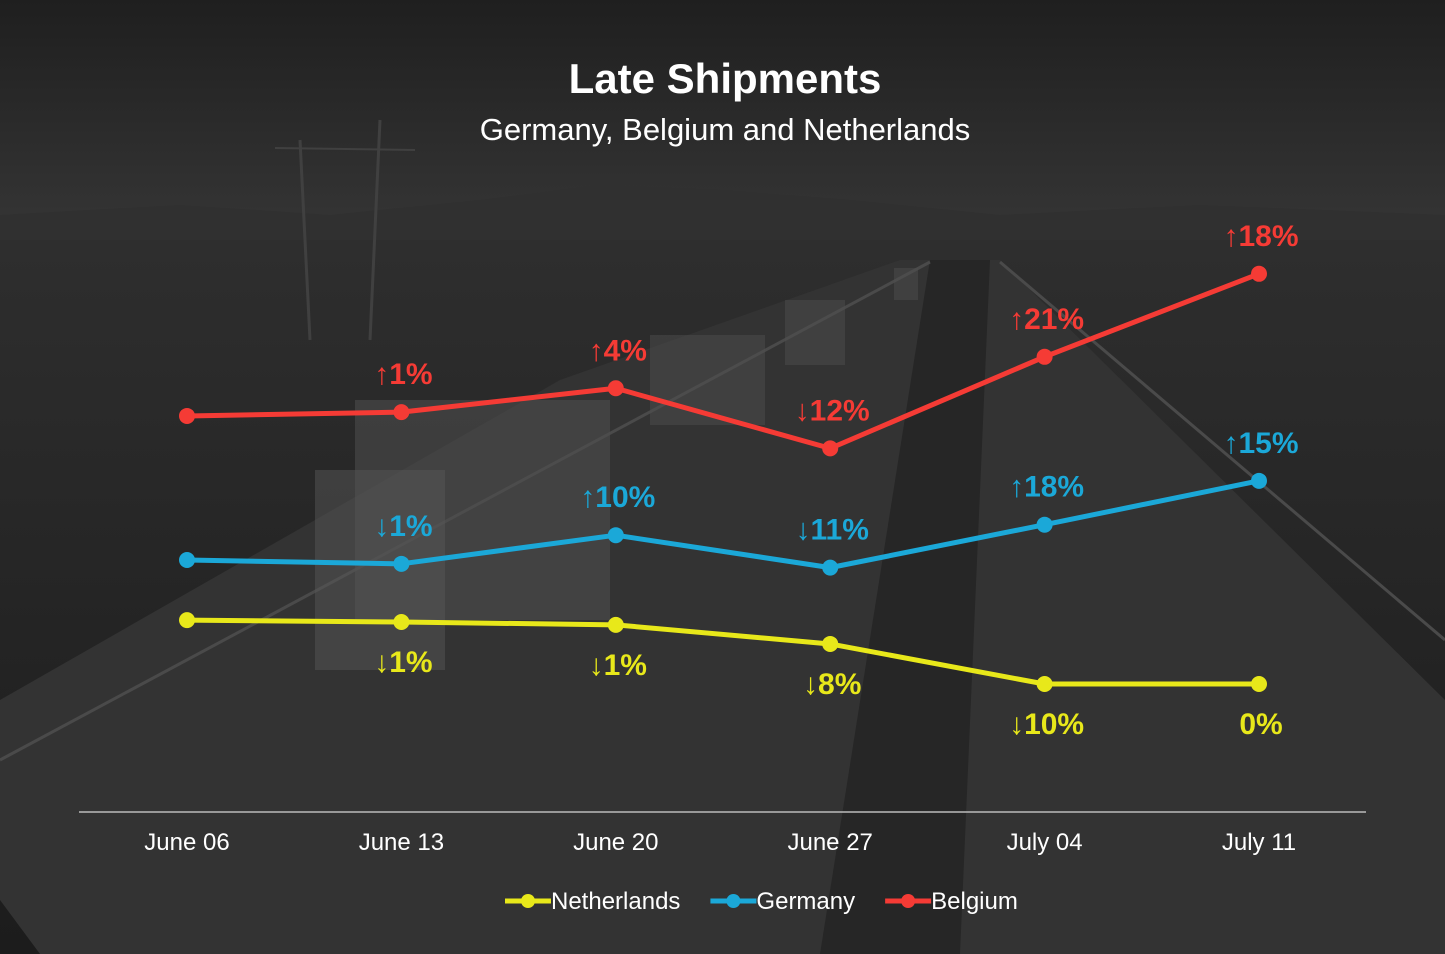 The image size is (1445, 954). I want to click on series-line-belgium, so click(723, 361).